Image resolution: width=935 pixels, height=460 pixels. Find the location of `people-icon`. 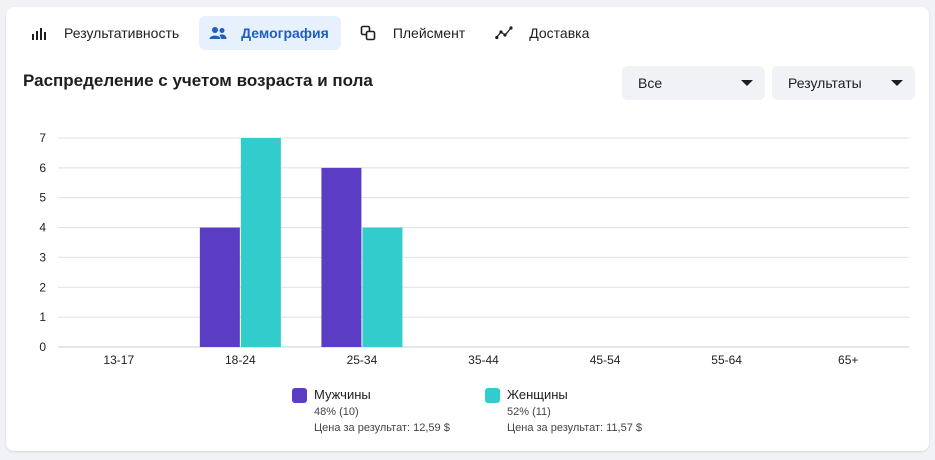

people-icon is located at coordinates (218, 33).